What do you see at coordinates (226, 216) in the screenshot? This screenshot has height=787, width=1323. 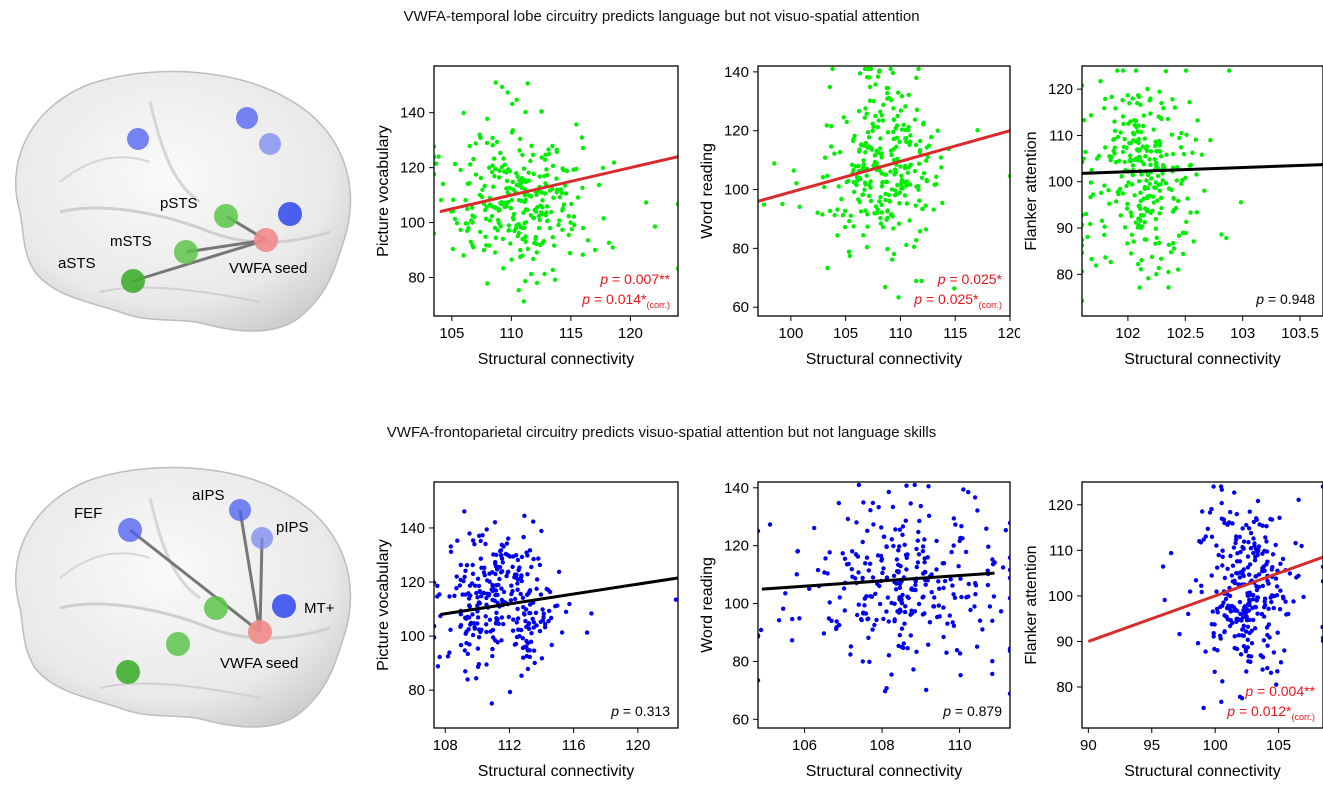 I see `roi-psts-node` at bounding box center [226, 216].